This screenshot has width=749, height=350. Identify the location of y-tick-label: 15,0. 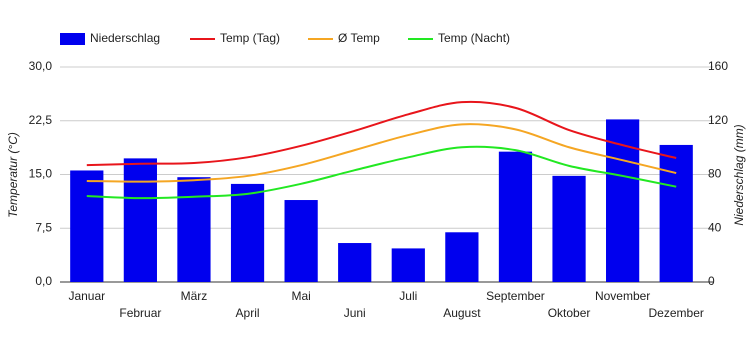
(41, 174).